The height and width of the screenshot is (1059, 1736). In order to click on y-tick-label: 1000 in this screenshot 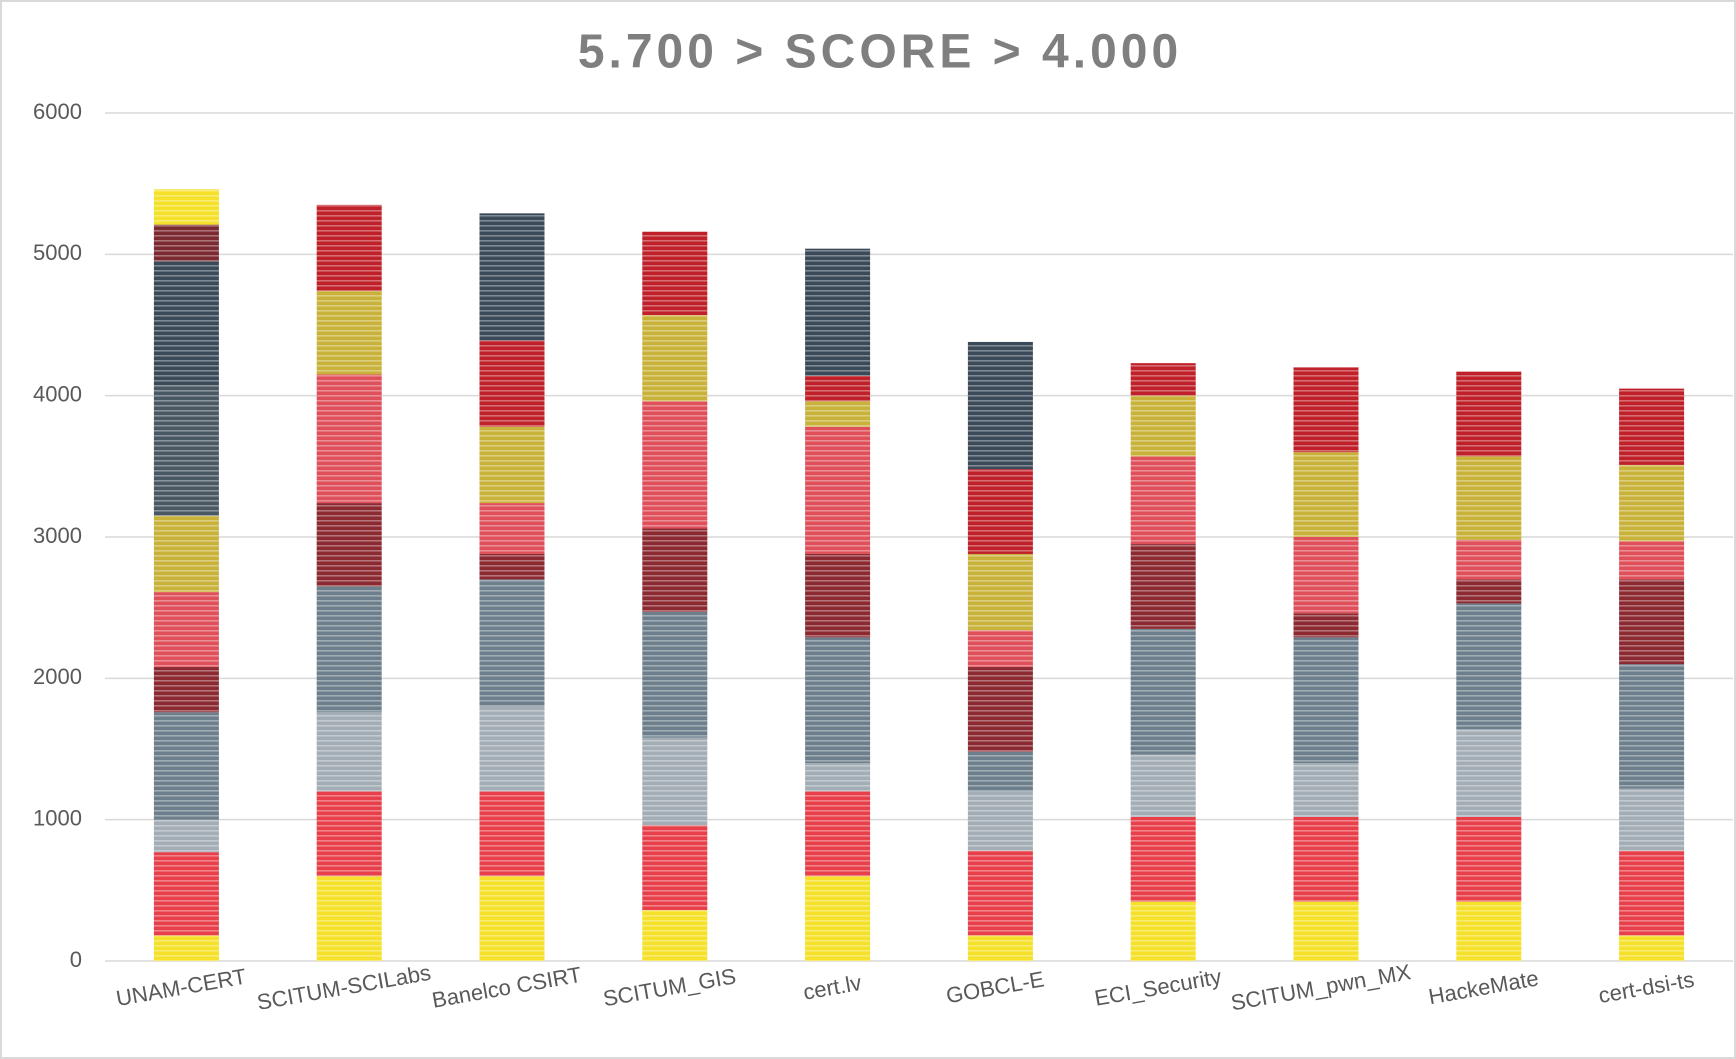, I will do `click(57, 817)`.